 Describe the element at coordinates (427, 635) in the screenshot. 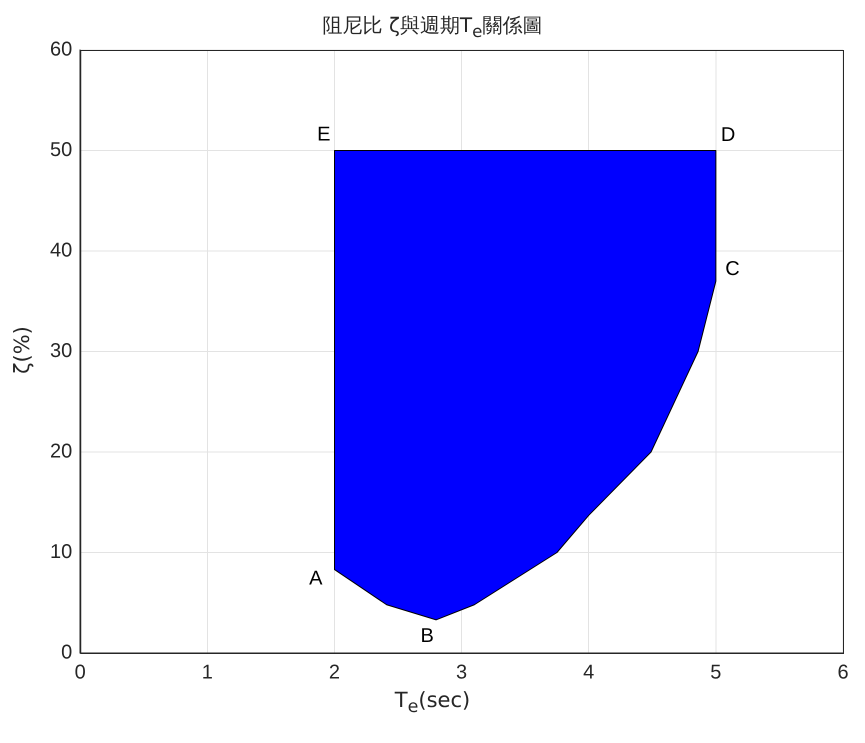

I see `annotation: B` at that location.